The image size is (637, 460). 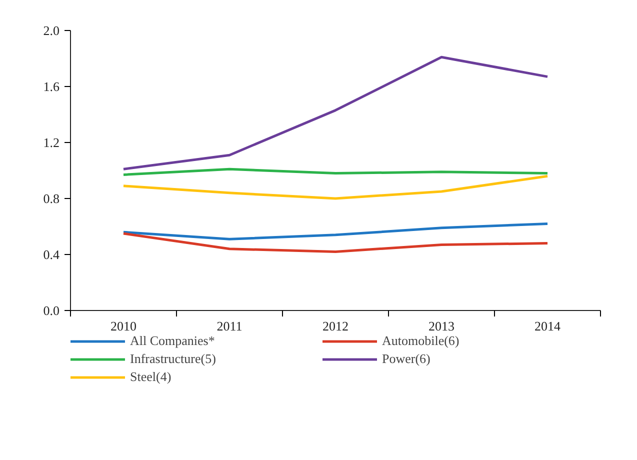 I want to click on x-tick-label: 2013, so click(x=441, y=326).